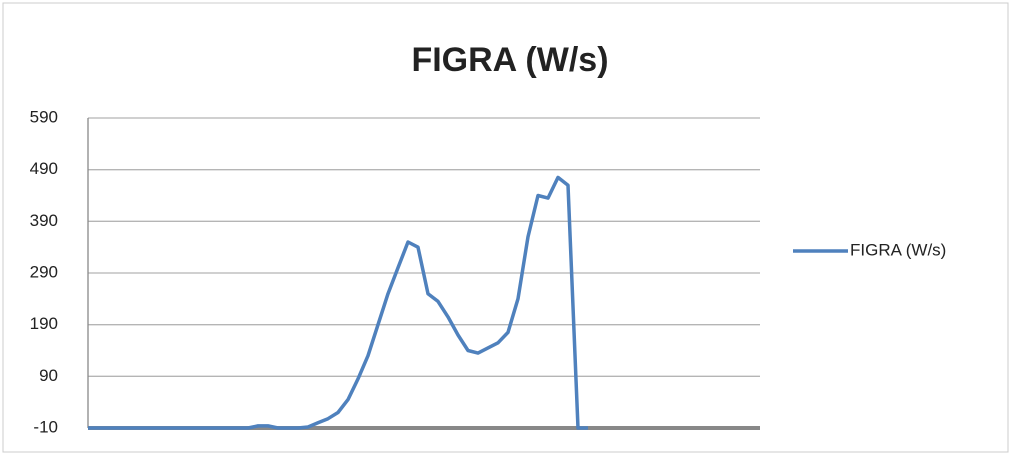 Image resolution: width=1011 pixels, height=455 pixels. Describe the element at coordinates (44, 323) in the screenshot. I see `y-tick-label: 190` at that location.